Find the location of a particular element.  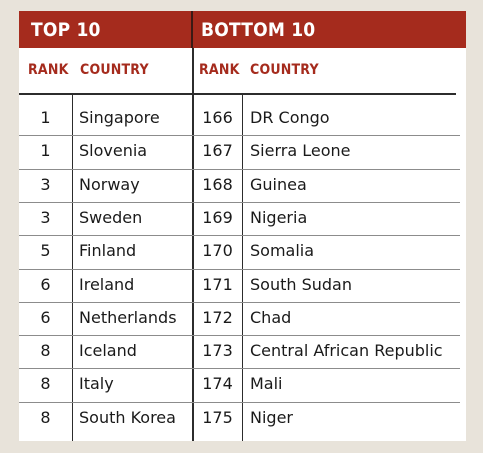

bottom-country-cell: Nigeria is located at coordinates (279, 217).